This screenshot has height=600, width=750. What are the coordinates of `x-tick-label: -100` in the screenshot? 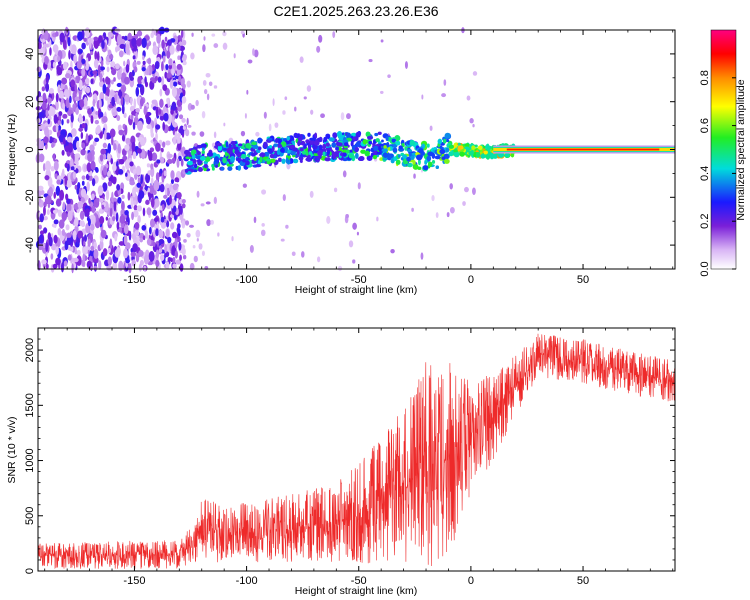 It's located at (247, 280).